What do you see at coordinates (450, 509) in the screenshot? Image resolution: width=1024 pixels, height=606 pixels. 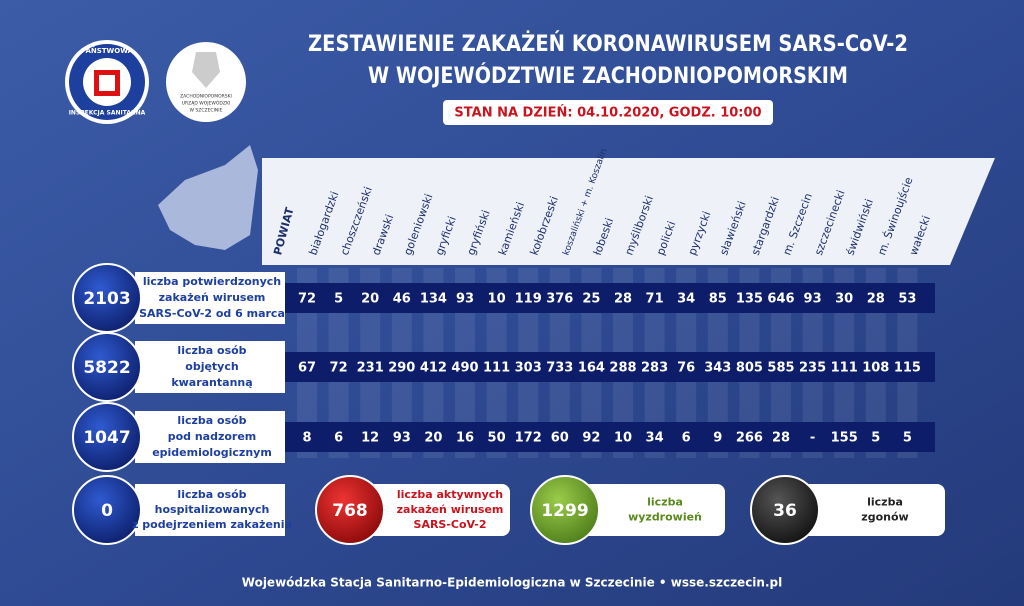 I see `summary-label: zakażeń wirusem` at bounding box center [450, 509].